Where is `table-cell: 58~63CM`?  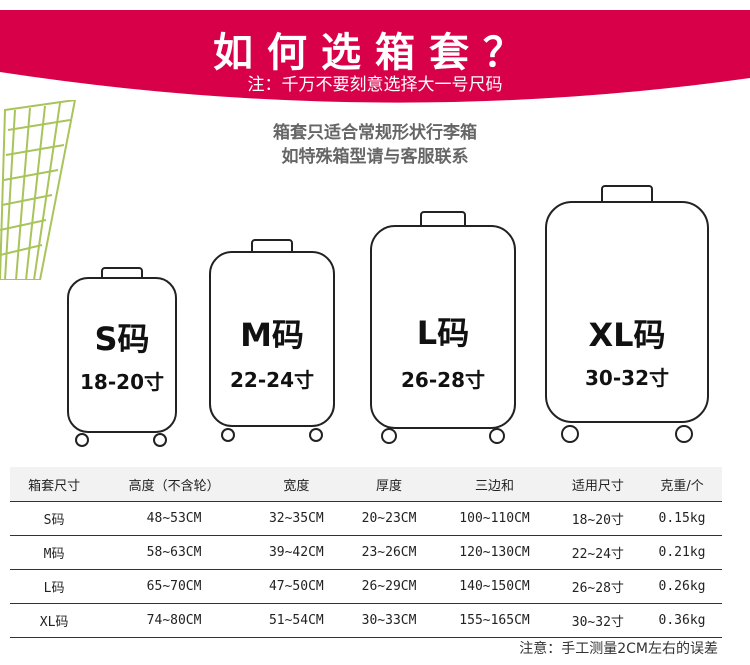
table-cell: 58~63CM is located at coordinates (174, 552).